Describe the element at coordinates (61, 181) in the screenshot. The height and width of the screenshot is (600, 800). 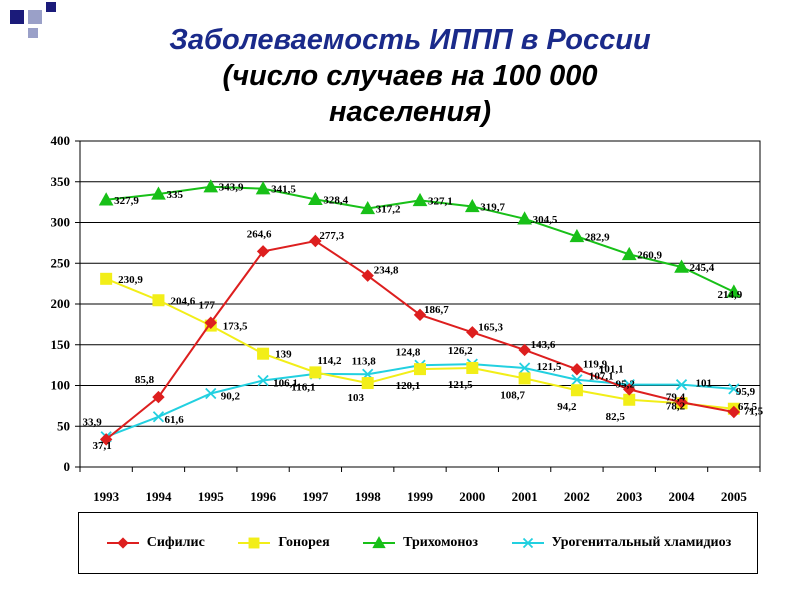
I see `y-tick-label: 350` at that location.